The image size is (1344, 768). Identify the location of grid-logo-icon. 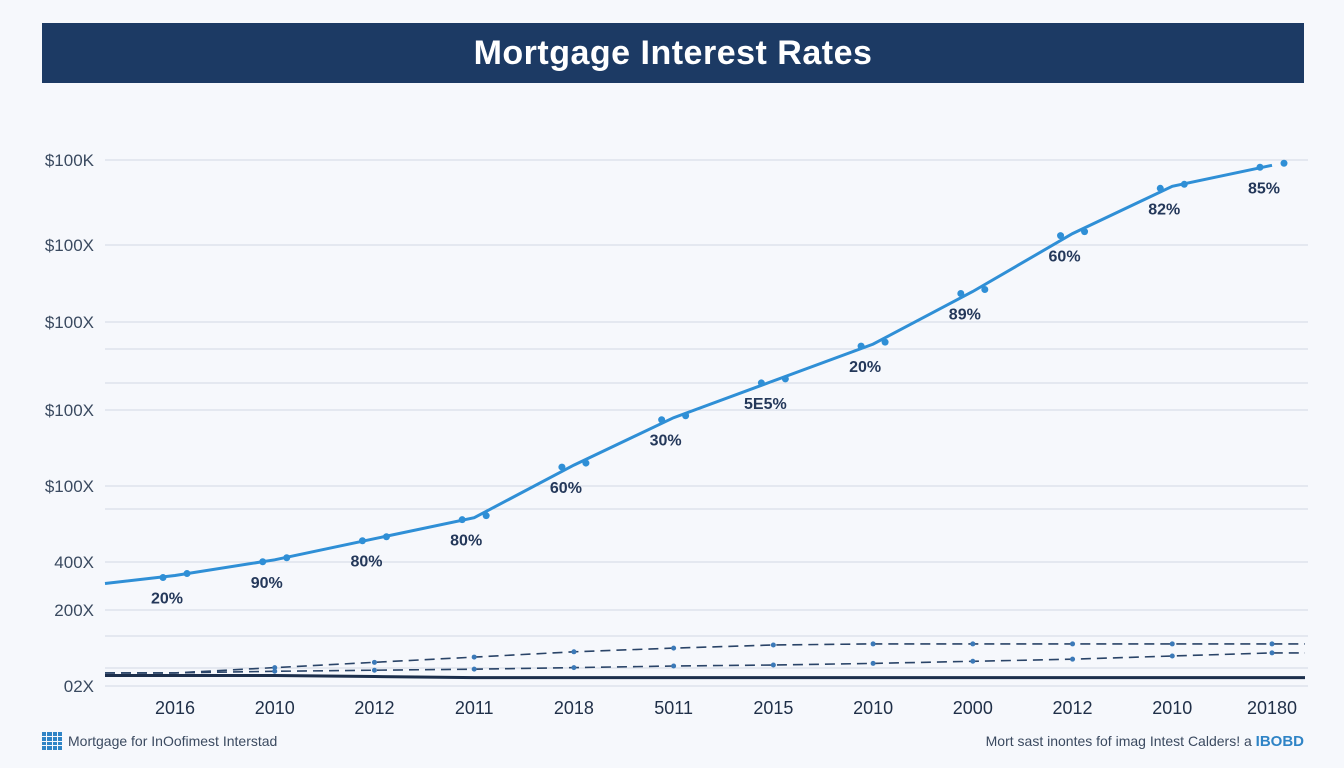
(52, 741).